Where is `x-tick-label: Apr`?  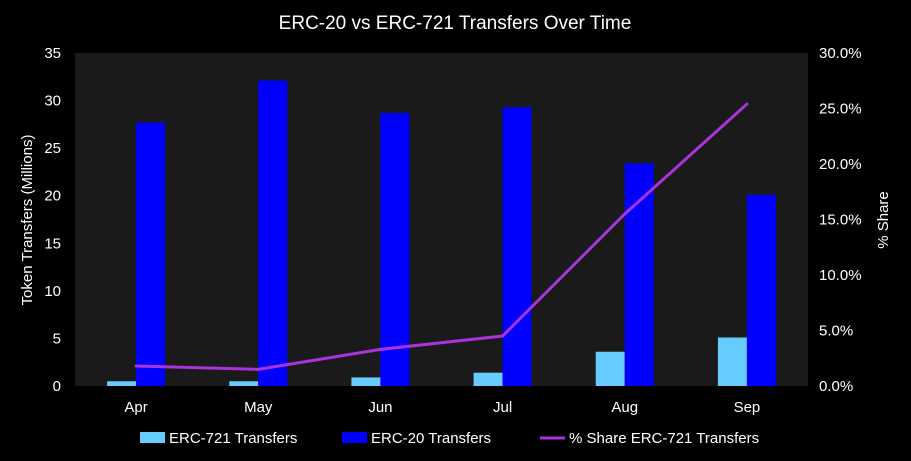
x-tick-label: Apr is located at coordinates (135, 407).